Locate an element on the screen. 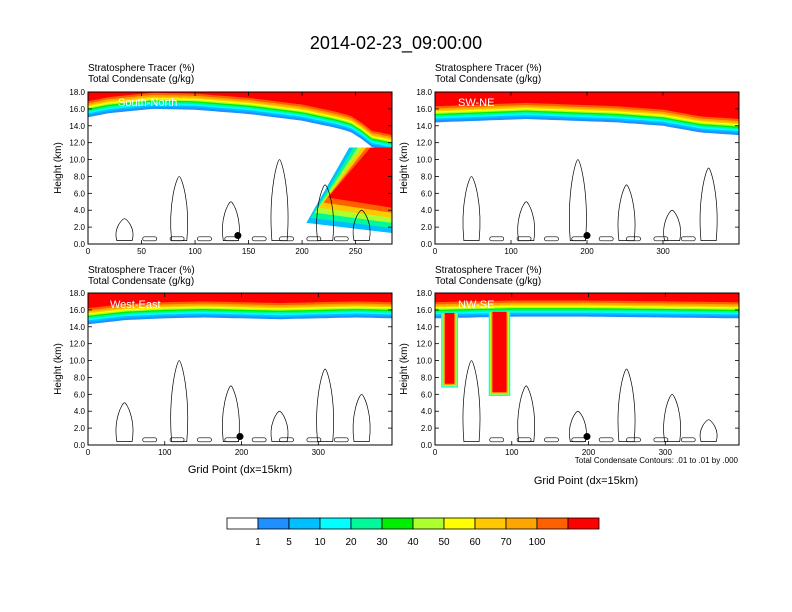 Image resolution: width=792 pixels, height=612 pixels. colorbar-label: 1 is located at coordinates (258, 542).